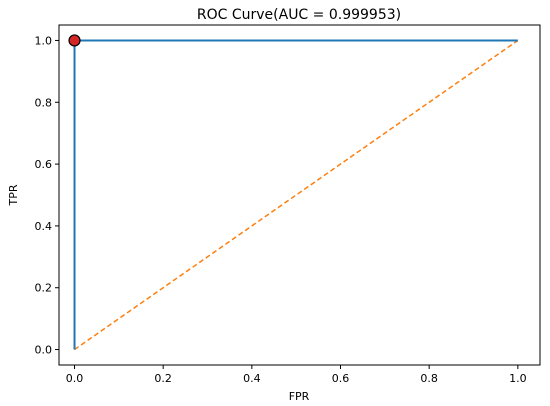  What do you see at coordinates (518, 378) in the screenshot?
I see `x-tick-label: 1.0` at bounding box center [518, 378].